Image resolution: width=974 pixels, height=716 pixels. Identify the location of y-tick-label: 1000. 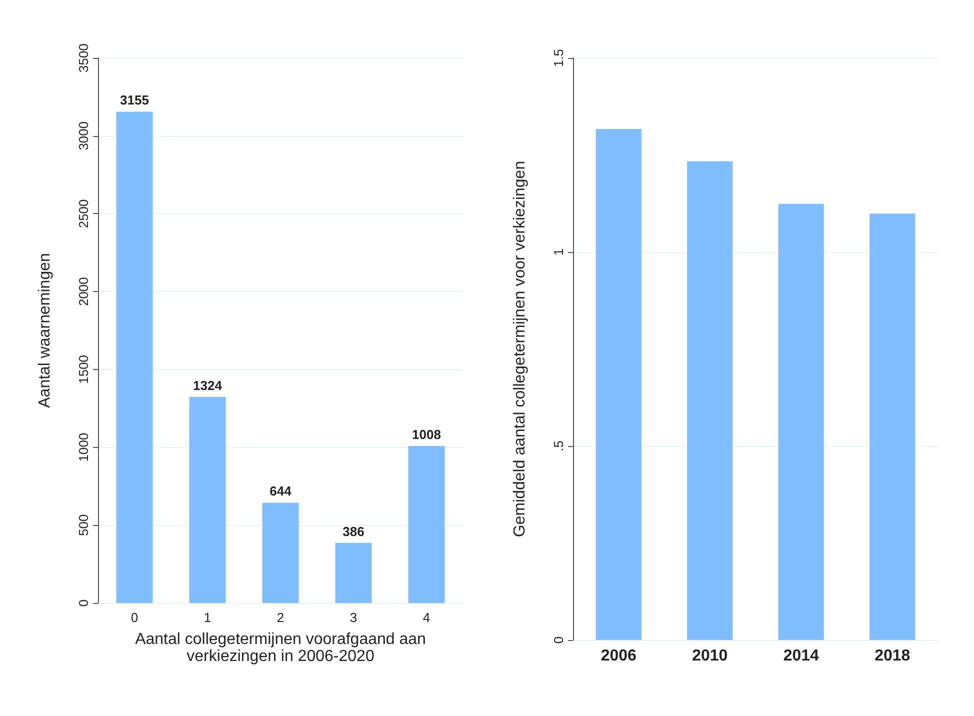
(83, 447).